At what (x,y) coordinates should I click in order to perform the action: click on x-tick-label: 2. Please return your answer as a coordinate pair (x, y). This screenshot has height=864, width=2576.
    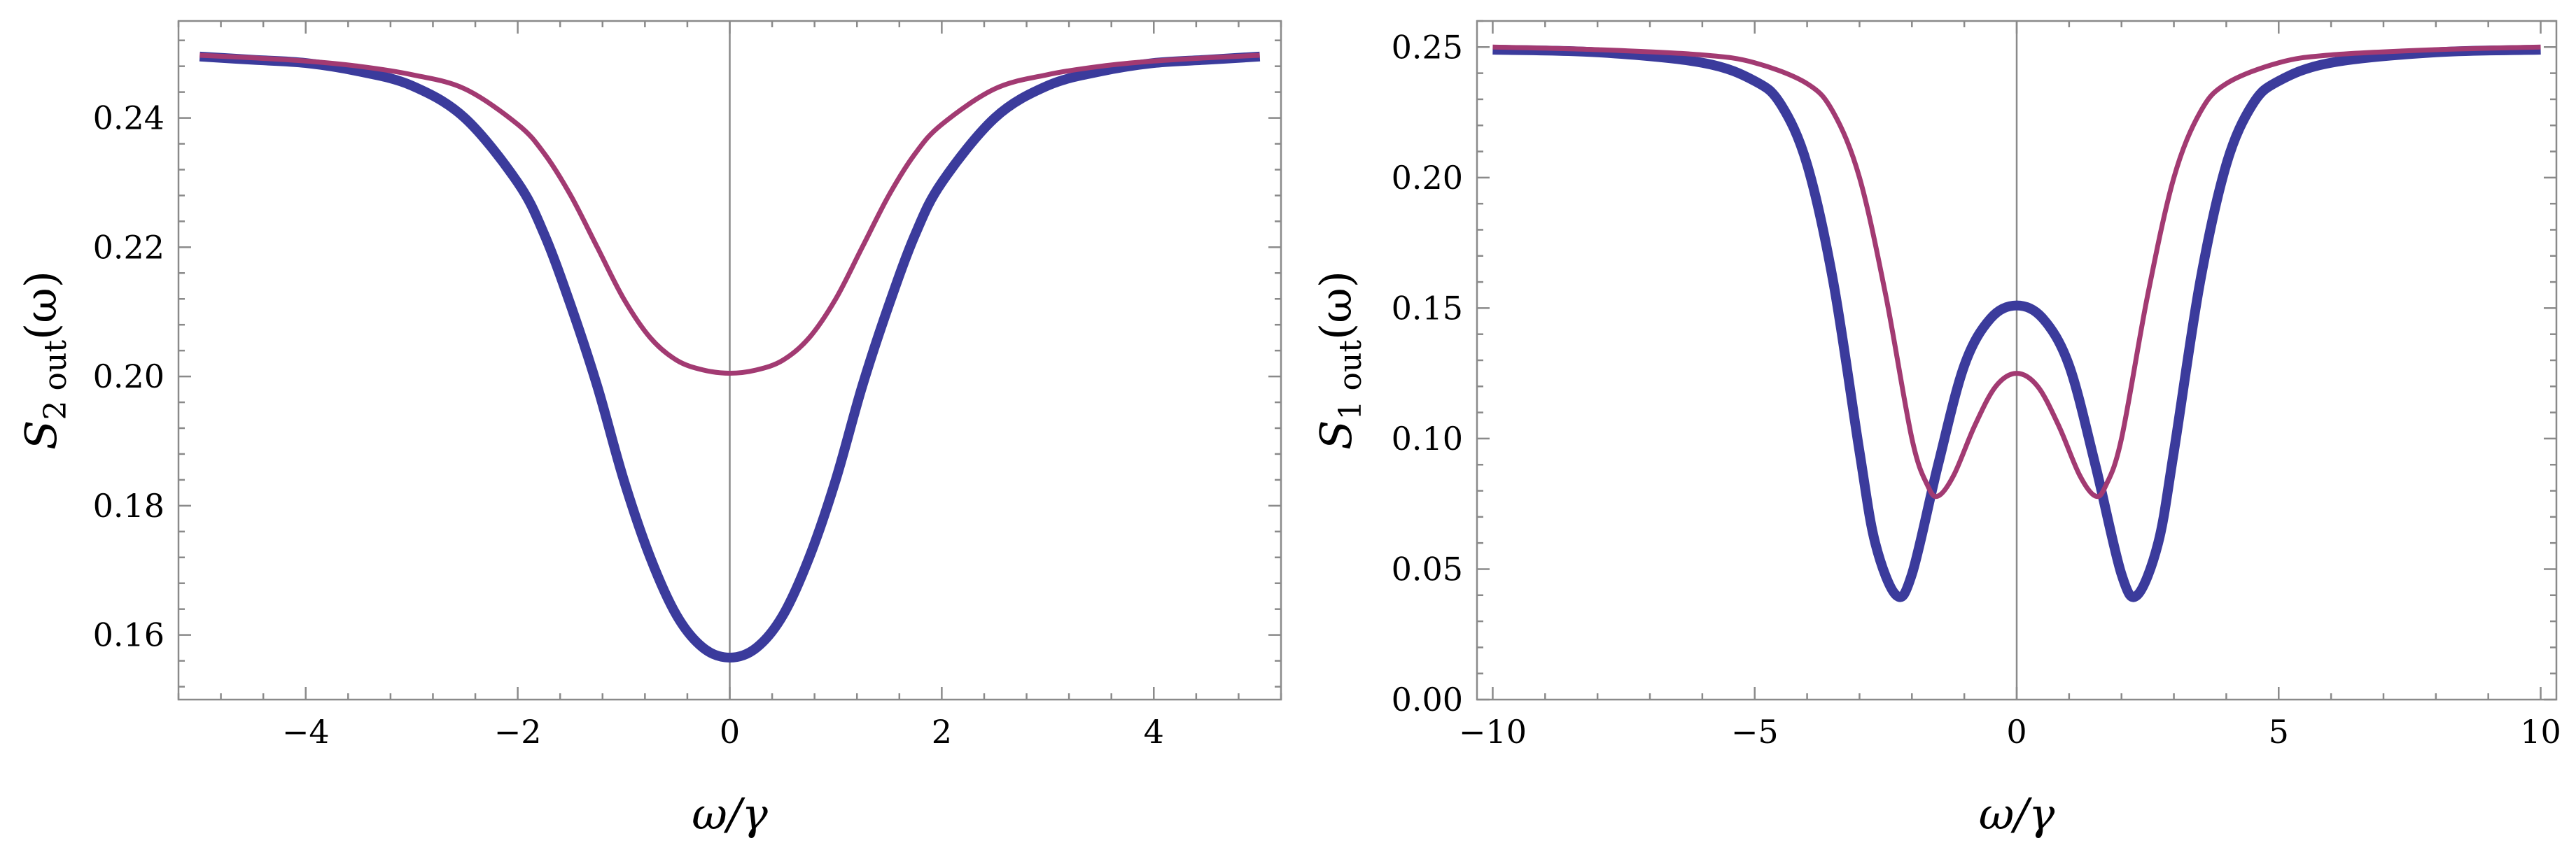
    Looking at the image, I should click on (942, 732).